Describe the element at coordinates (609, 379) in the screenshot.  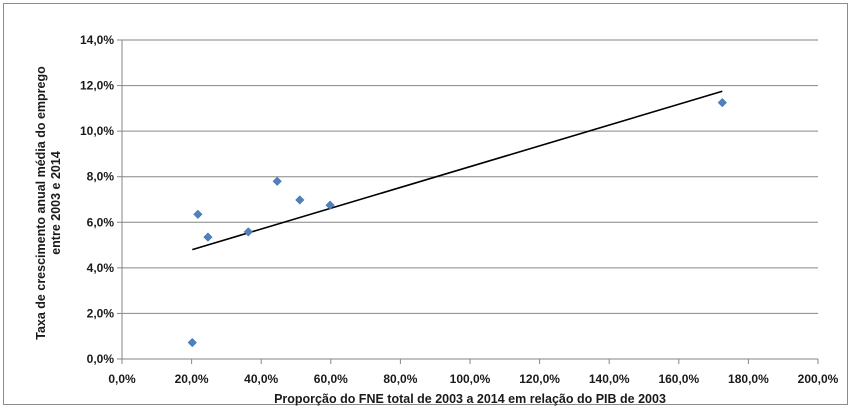
I see `x-tick-label: 140,0%` at that location.